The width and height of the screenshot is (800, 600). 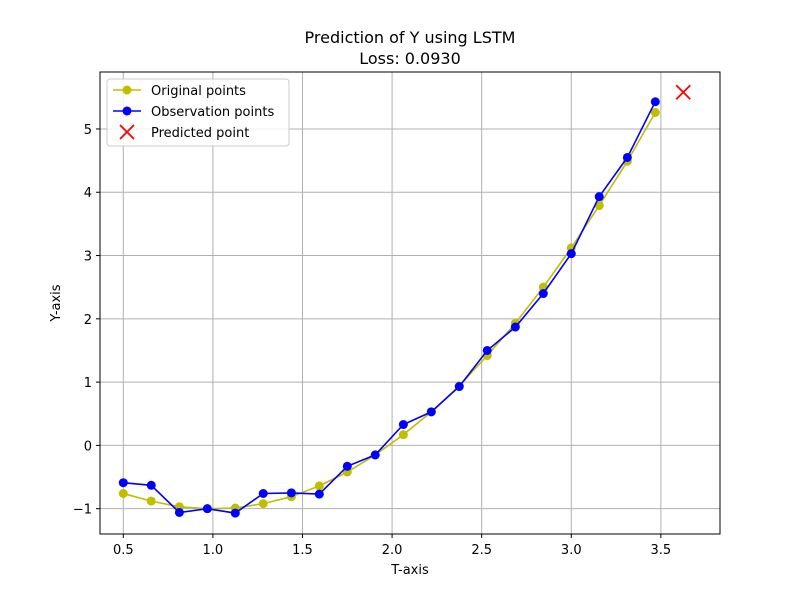 I want to click on legend-label-predicted: Predicted point, so click(x=200, y=133).